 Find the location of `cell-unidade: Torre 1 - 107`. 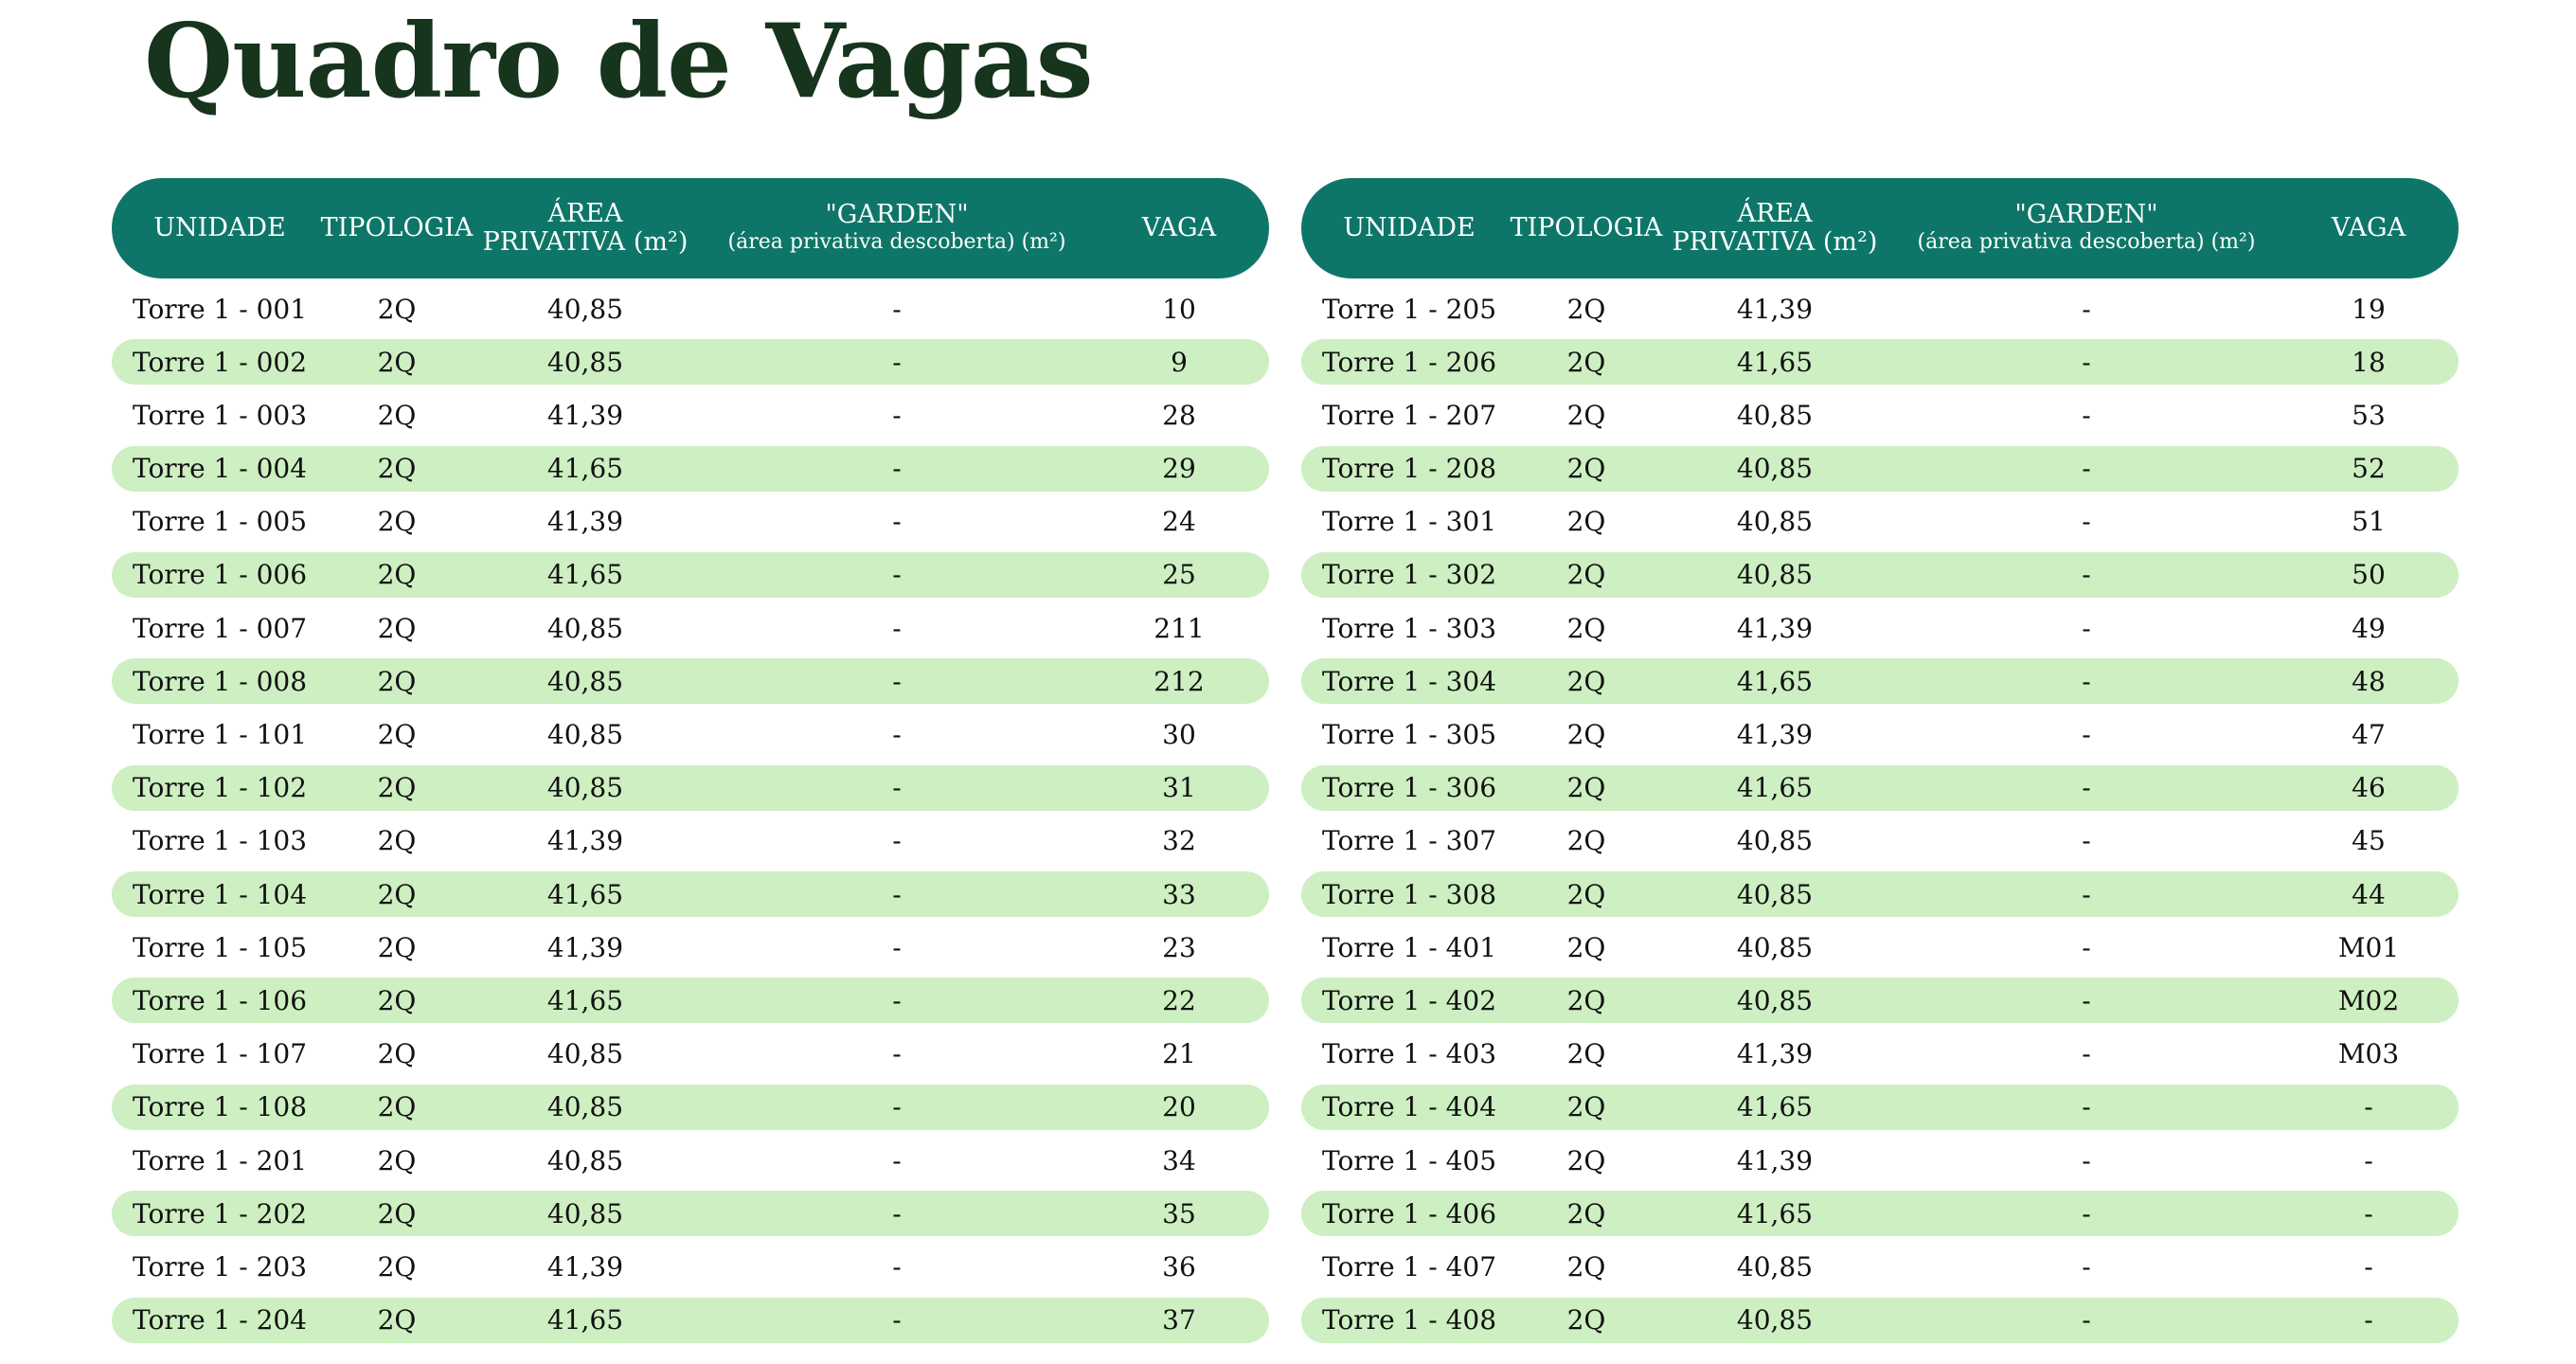

cell-unidade: Torre 1 - 107 is located at coordinates (220, 1054).